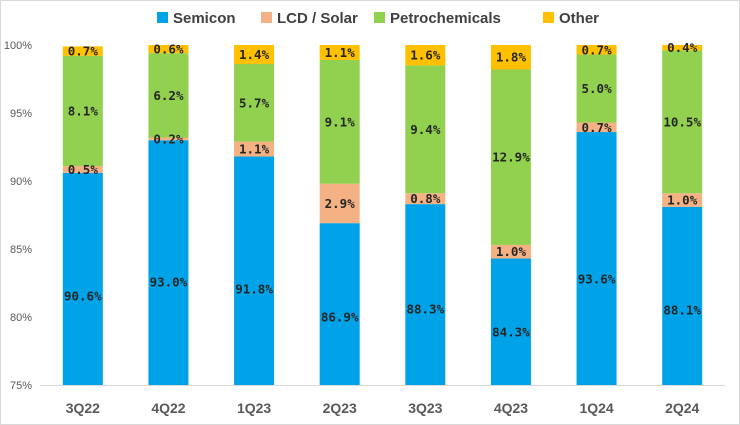 The image size is (740, 425). Describe the element at coordinates (83, 408) in the screenshot. I see `x-category-label: 3Q22` at that location.